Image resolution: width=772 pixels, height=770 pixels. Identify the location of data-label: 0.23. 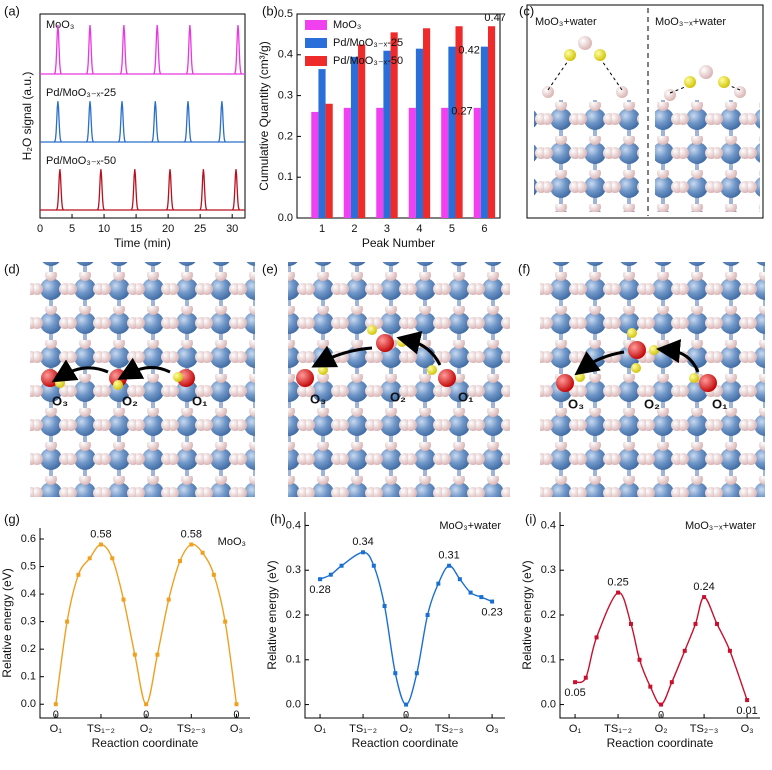
(491, 612).